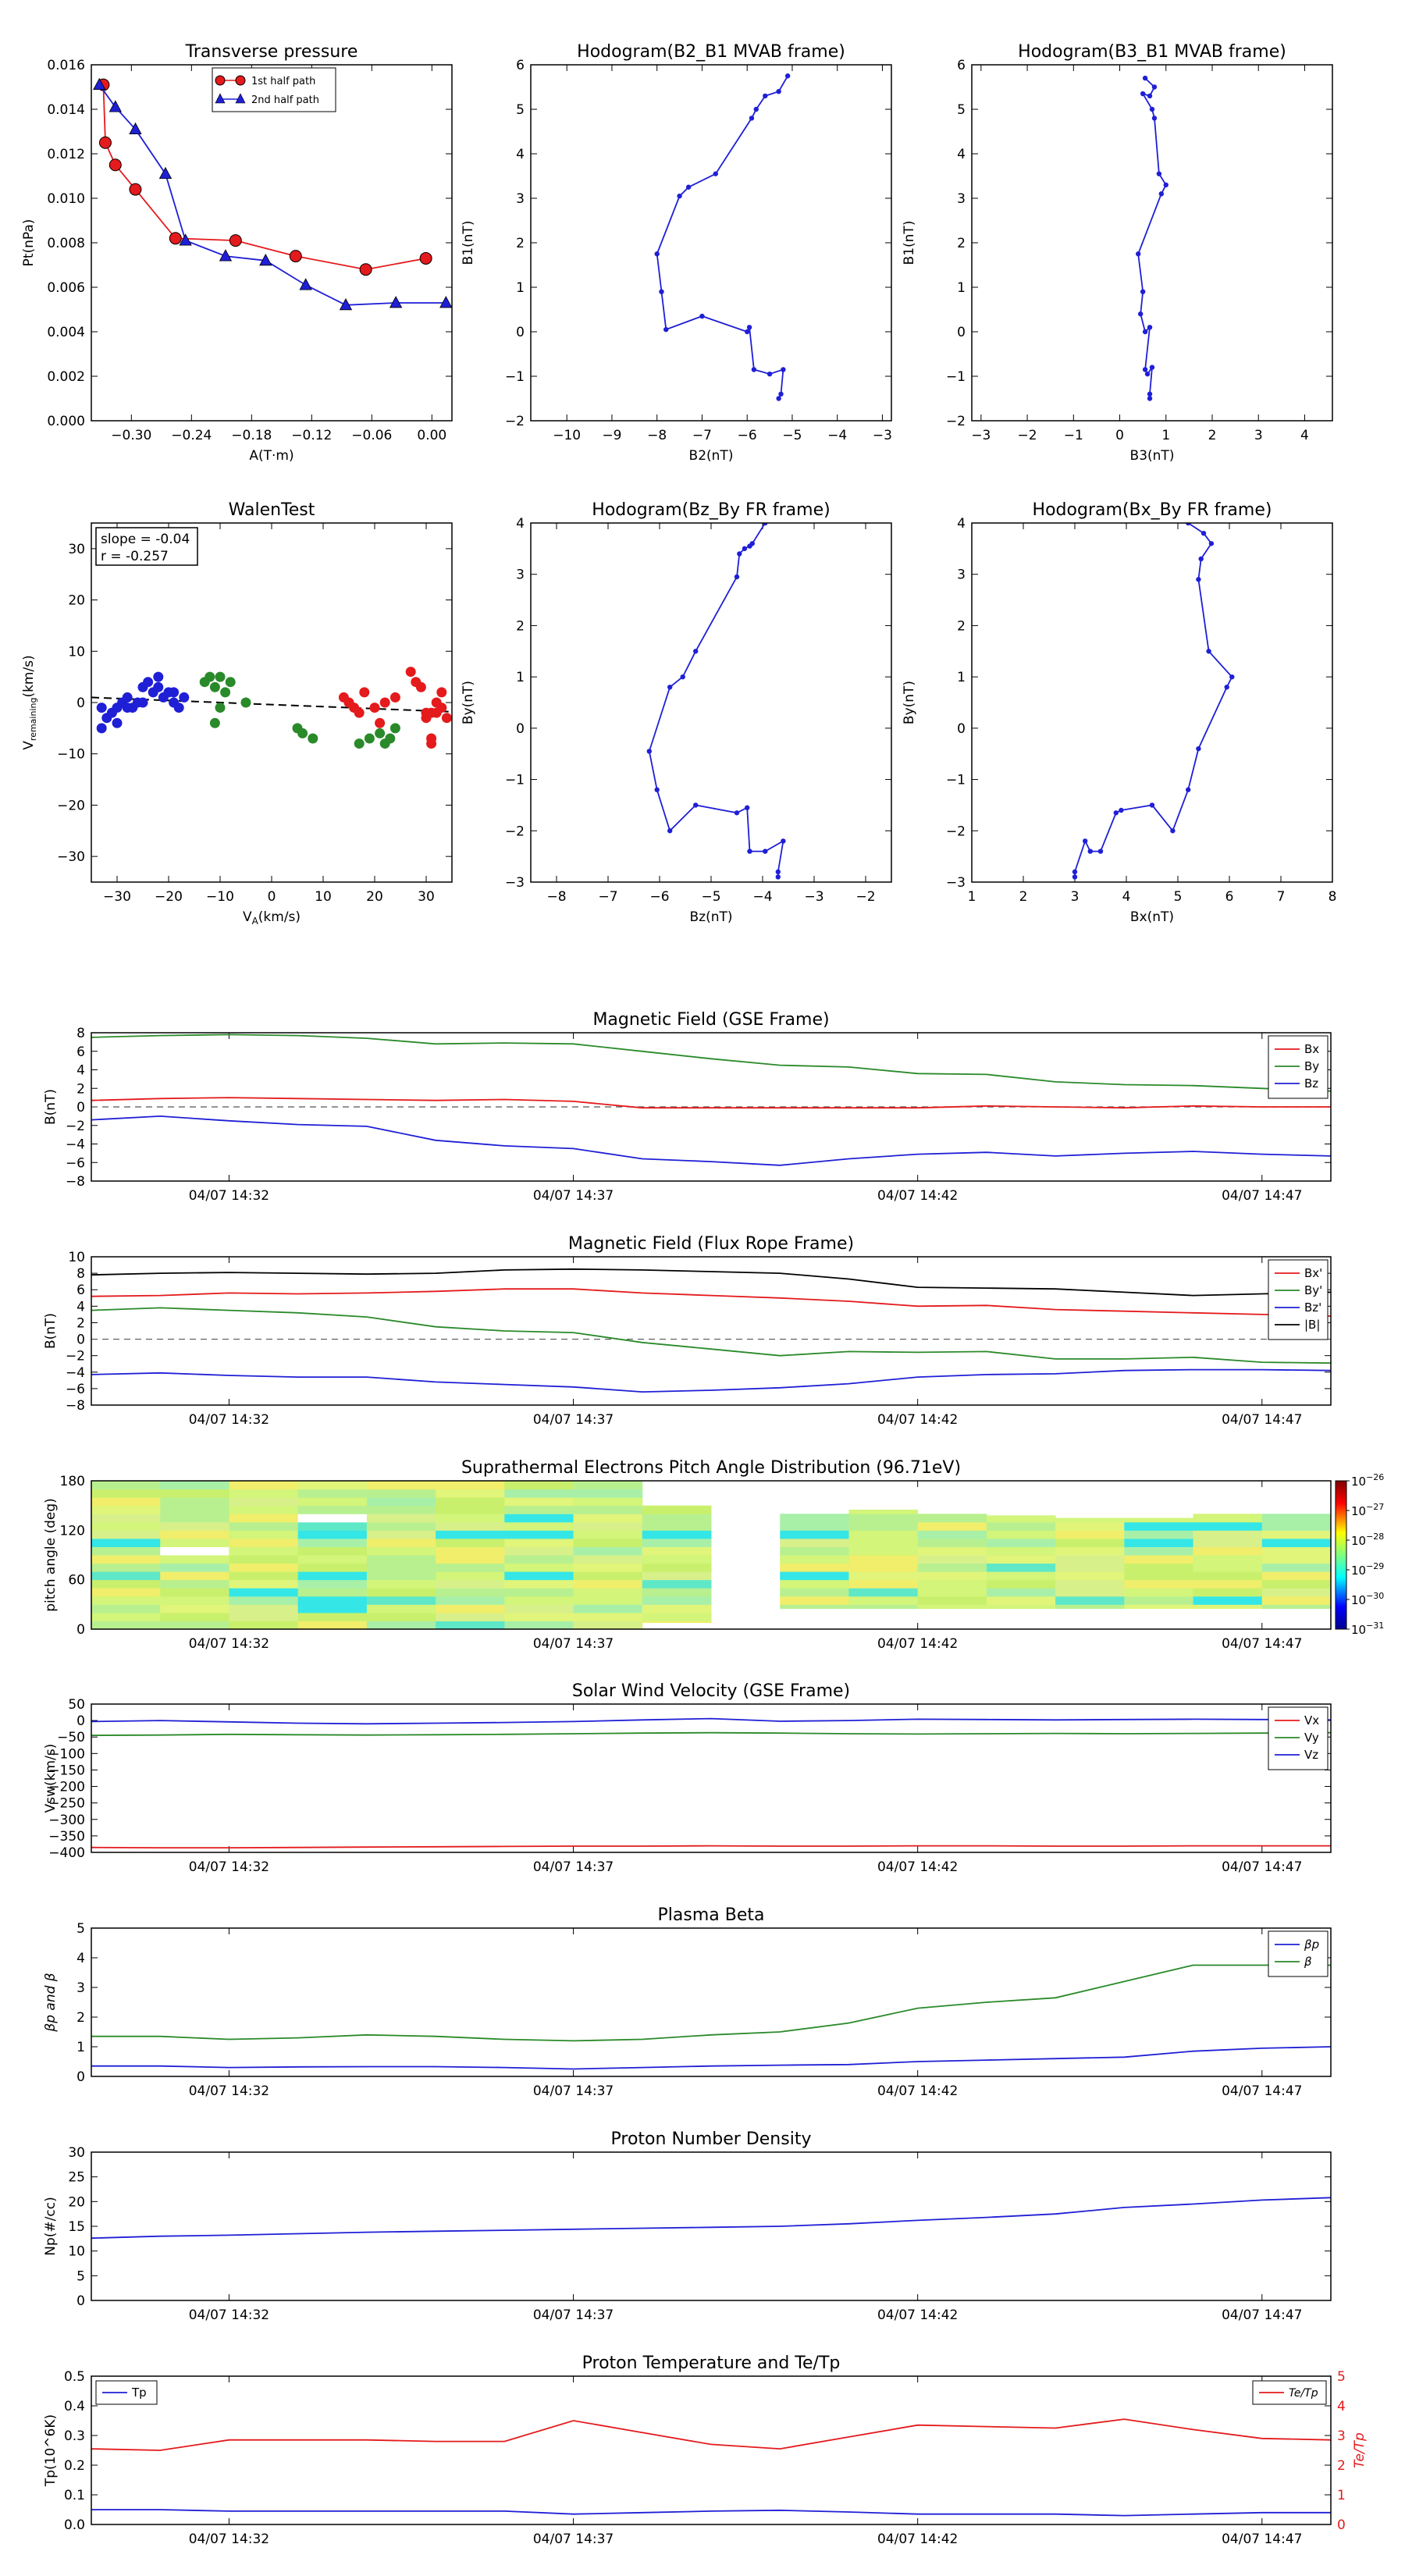 The width and height of the screenshot is (1405, 2576). I want to click on y-tick-label: 0.016, so click(66, 65).